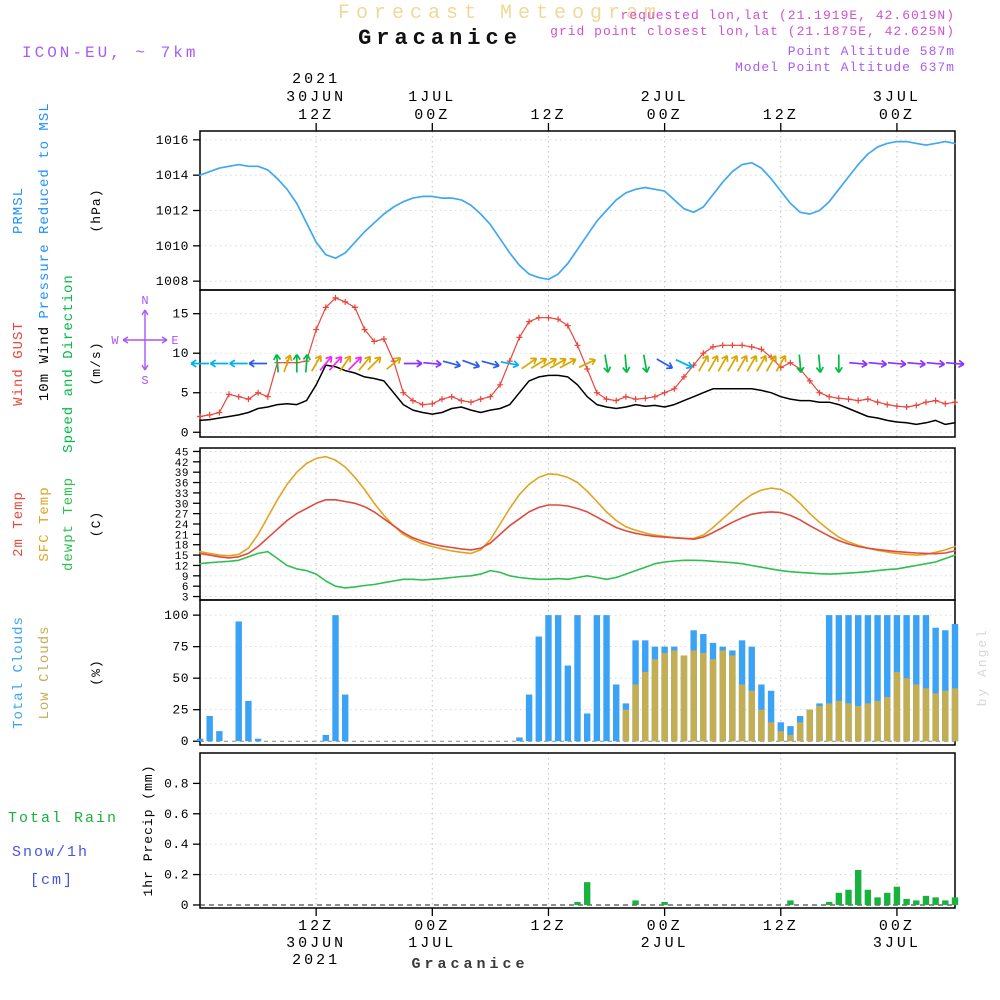 The height and width of the screenshot is (1000, 1000). I want to click on x-date-label-top: 3JUL, so click(897, 97).